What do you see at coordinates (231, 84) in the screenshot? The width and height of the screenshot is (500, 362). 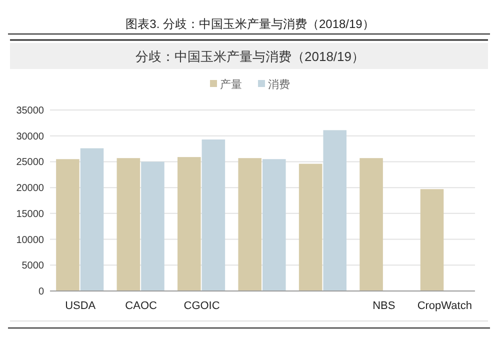 I see `legend-label: 产量` at bounding box center [231, 84].